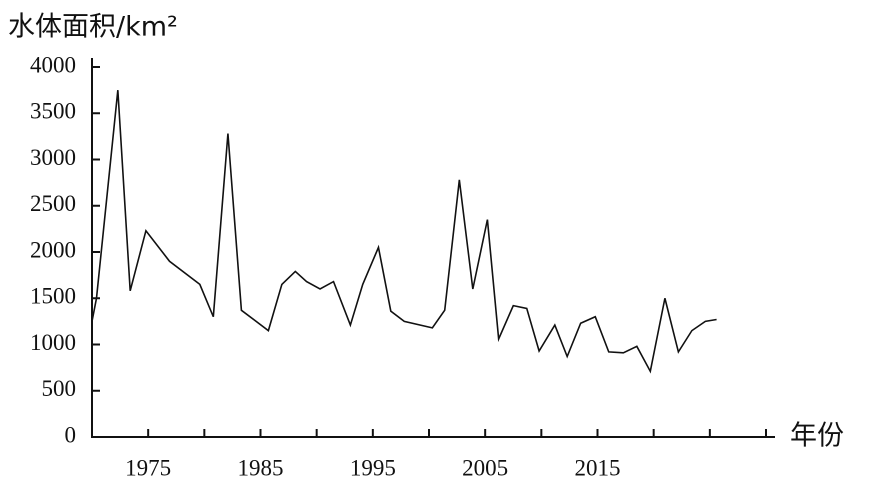 This screenshot has height=500, width=870. What do you see at coordinates (53, 296) in the screenshot?
I see `y-tick-label: 1500` at bounding box center [53, 296].